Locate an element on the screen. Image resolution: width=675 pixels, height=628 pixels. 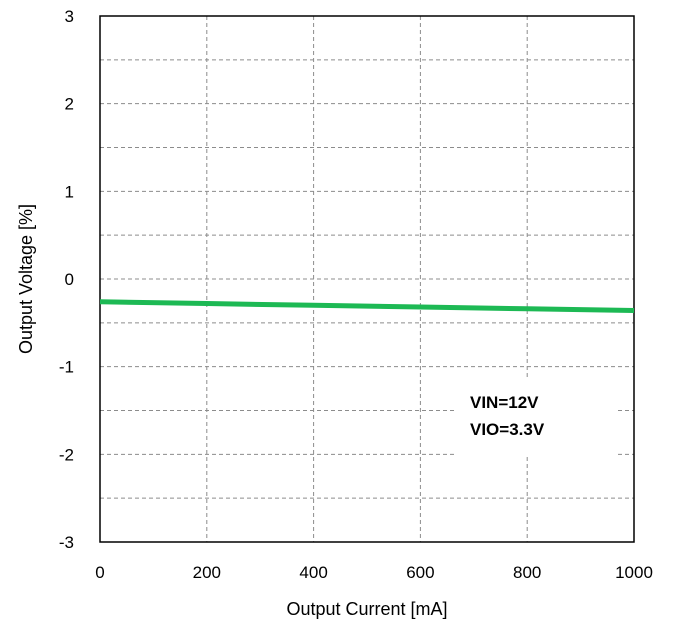
series-line is located at coordinates (367, 306).